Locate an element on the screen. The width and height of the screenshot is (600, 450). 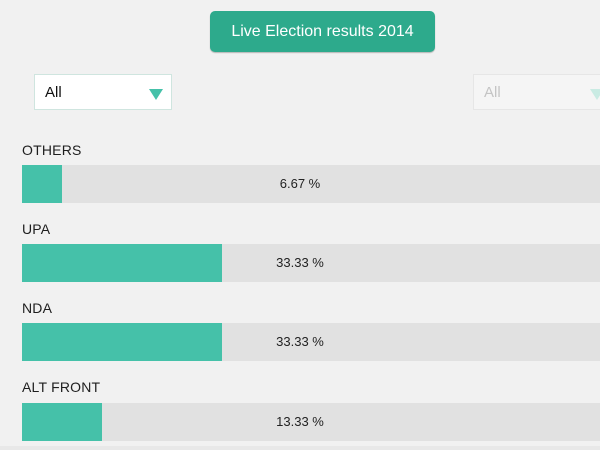
result-value-upa: 33.33 % is located at coordinates (300, 262).